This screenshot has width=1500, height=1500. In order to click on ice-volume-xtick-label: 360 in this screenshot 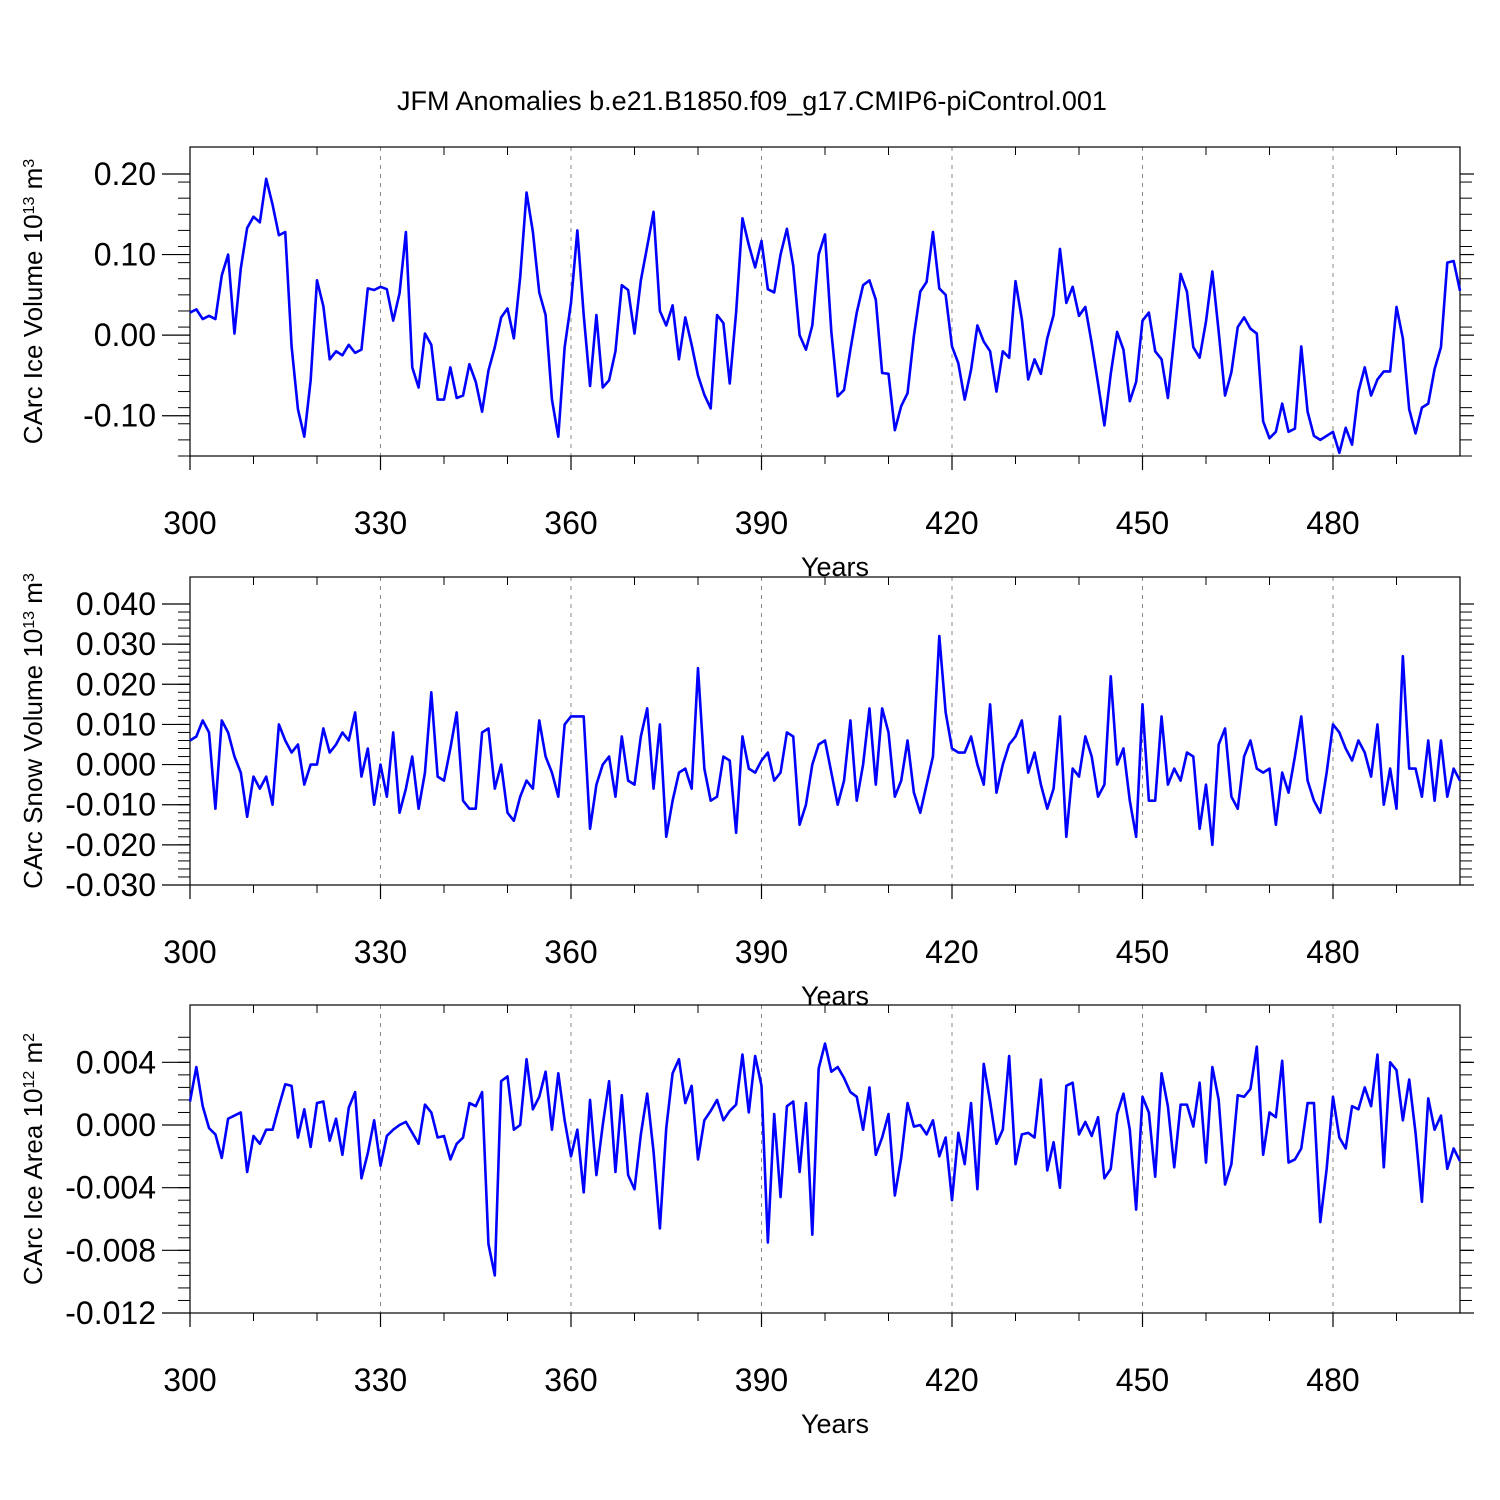, I will do `click(570, 523)`.